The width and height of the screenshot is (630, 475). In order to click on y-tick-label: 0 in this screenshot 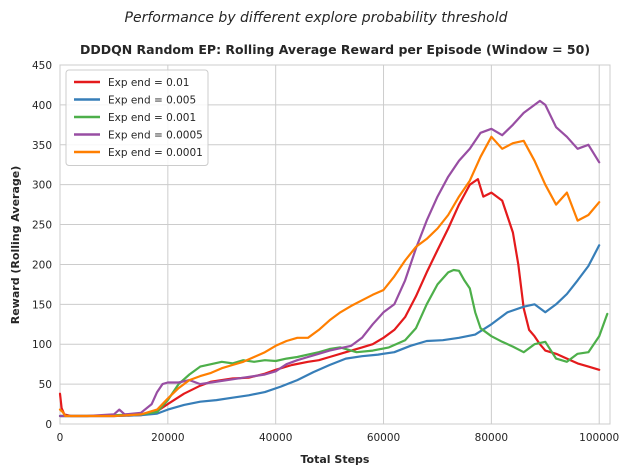, I will do `click(48, 425)`.